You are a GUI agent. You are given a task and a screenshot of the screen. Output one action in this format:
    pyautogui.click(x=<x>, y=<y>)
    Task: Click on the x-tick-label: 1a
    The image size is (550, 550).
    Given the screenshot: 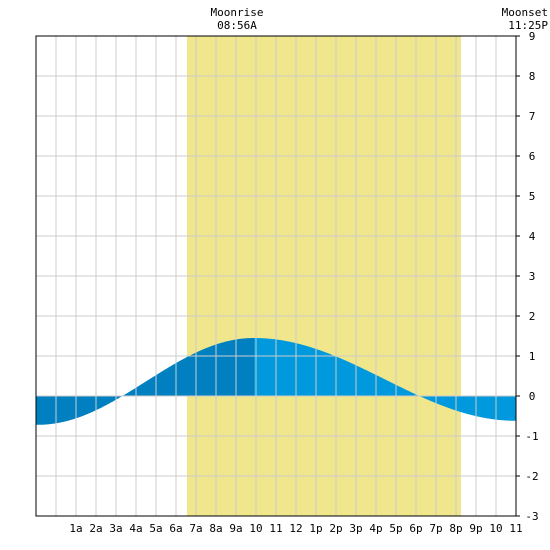 What is the action you would take?
    pyautogui.click(x=75, y=528)
    